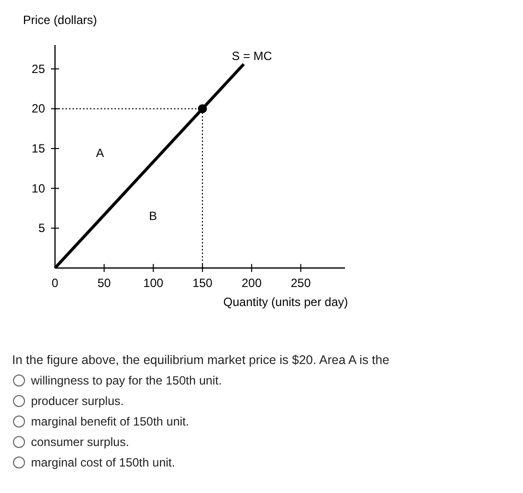  I want to click on x-tick-label: 100, so click(153, 283).